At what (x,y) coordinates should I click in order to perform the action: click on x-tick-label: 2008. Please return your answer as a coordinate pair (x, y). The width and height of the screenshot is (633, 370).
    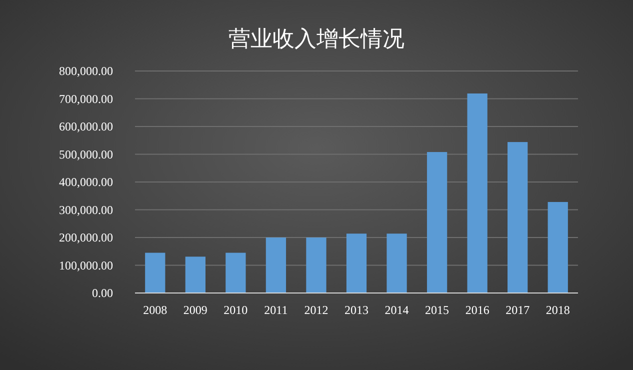
    Looking at the image, I should click on (155, 310).